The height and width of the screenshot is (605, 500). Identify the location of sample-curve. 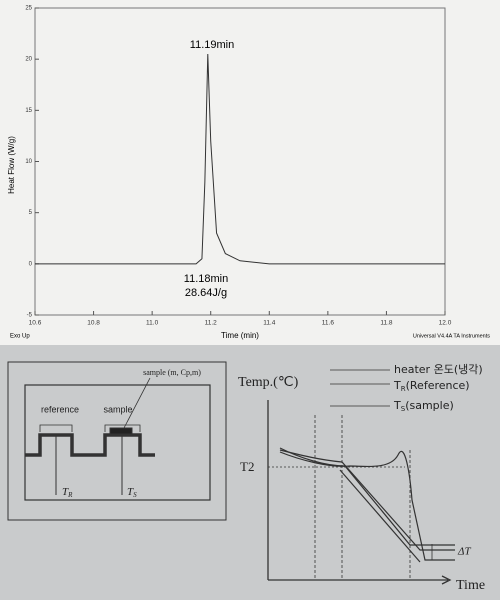
(367, 506).